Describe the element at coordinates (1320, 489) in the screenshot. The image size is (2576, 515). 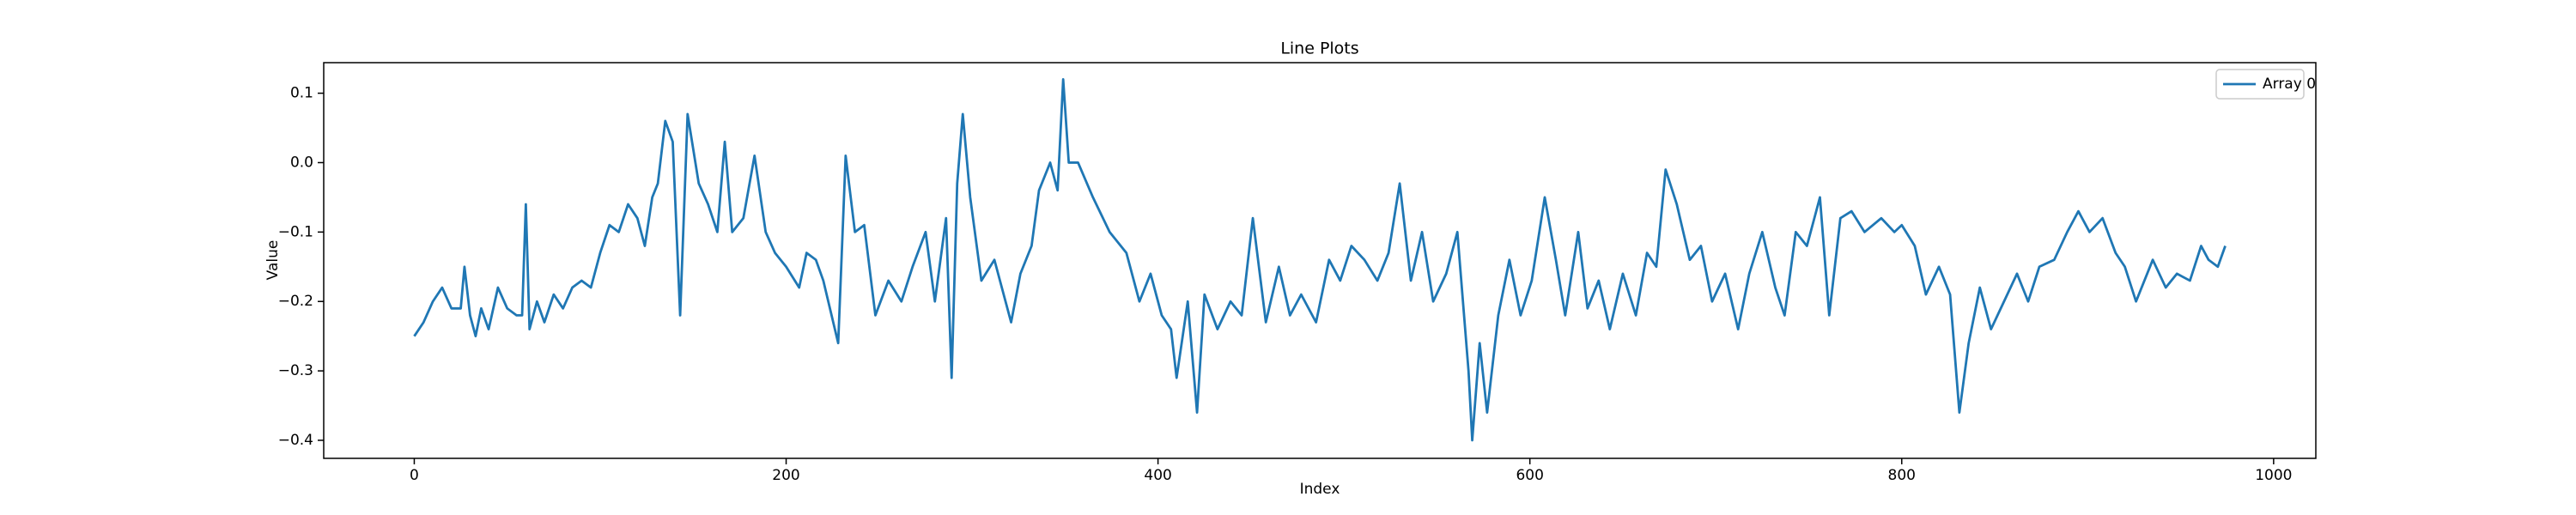
I see `x-axis-label: Index` at that location.